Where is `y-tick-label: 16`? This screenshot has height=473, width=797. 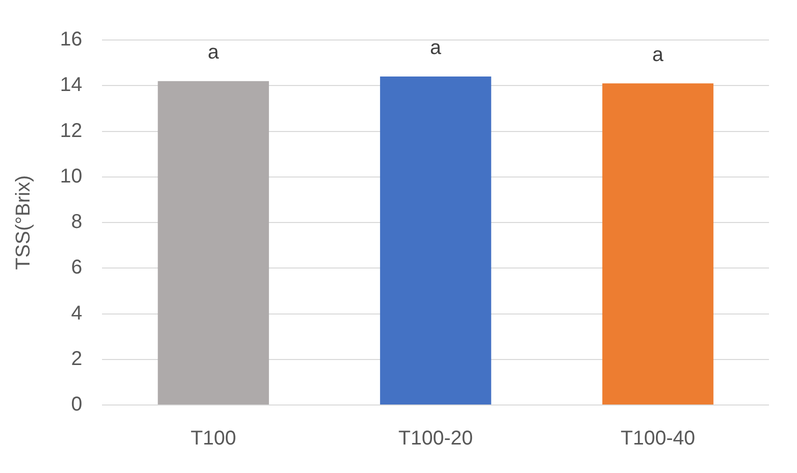
y-tick-label: 16 is located at coordinates (71, 39).